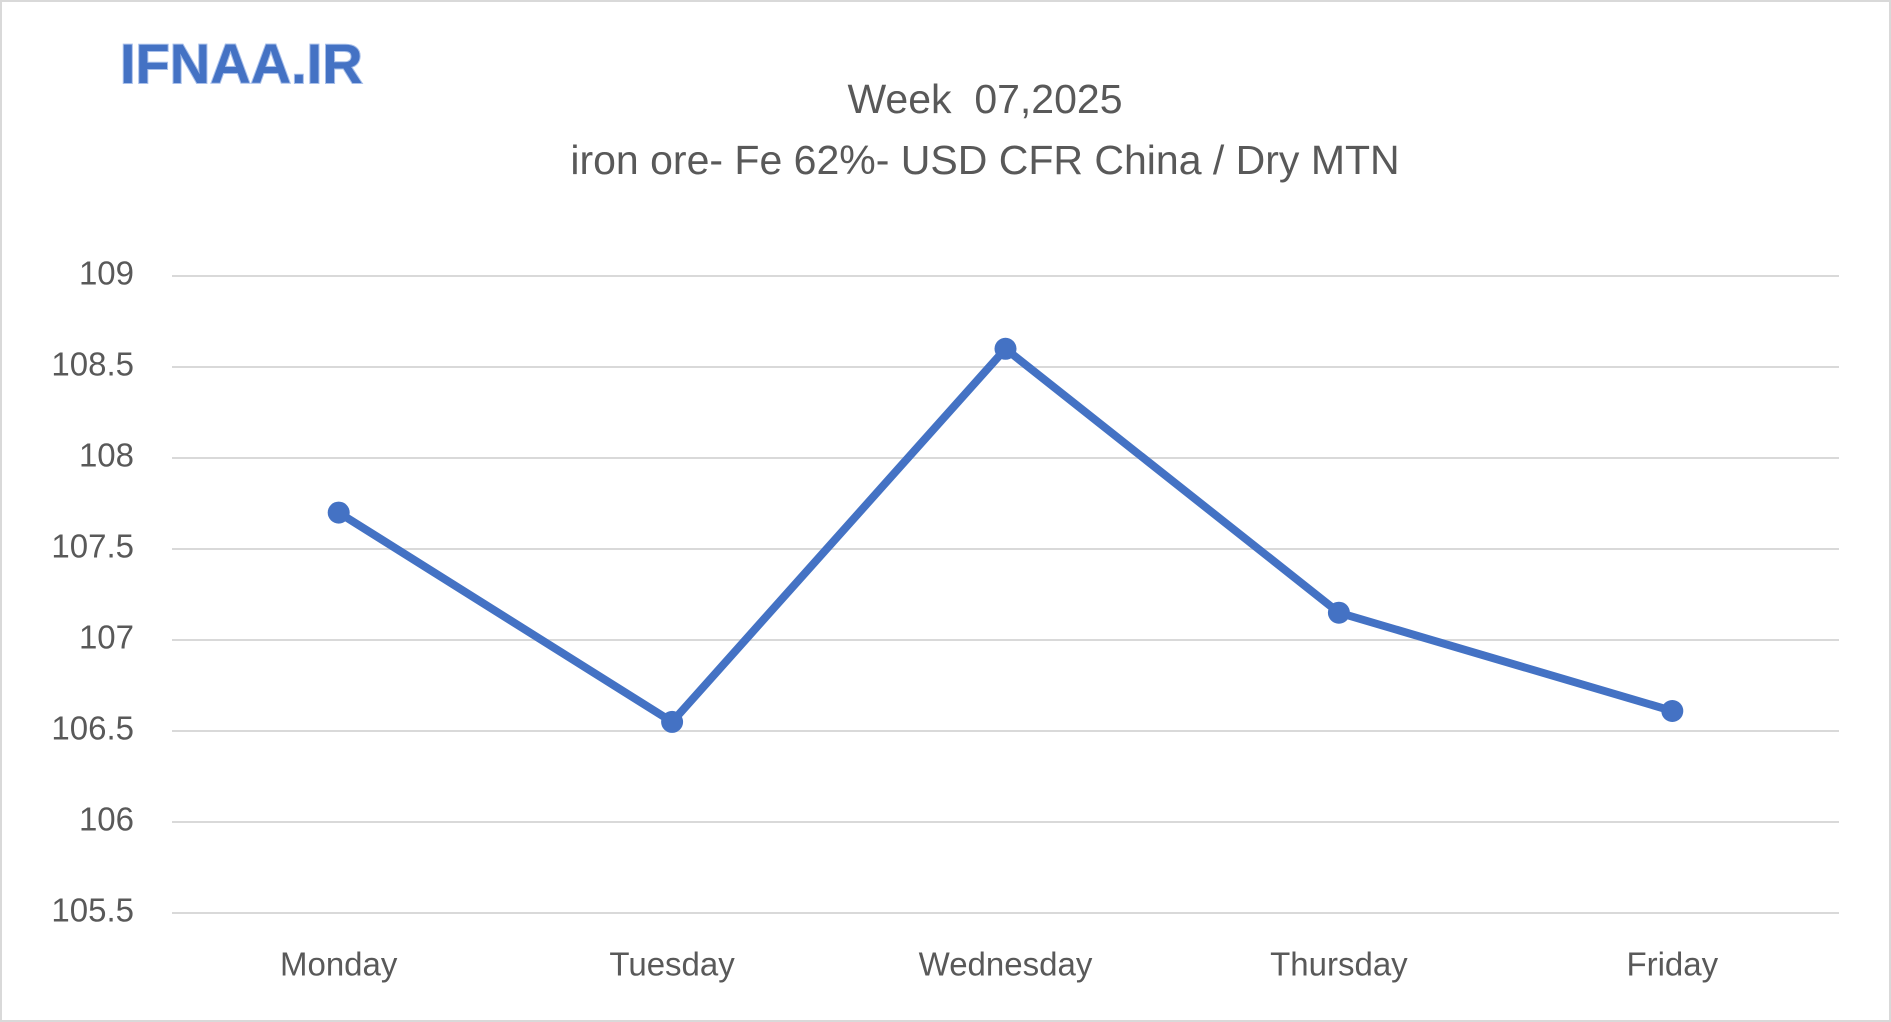 This screenshot has height=1022, width=1891. I want to click on chart-title: Week 07,2025, so click(984, 99).